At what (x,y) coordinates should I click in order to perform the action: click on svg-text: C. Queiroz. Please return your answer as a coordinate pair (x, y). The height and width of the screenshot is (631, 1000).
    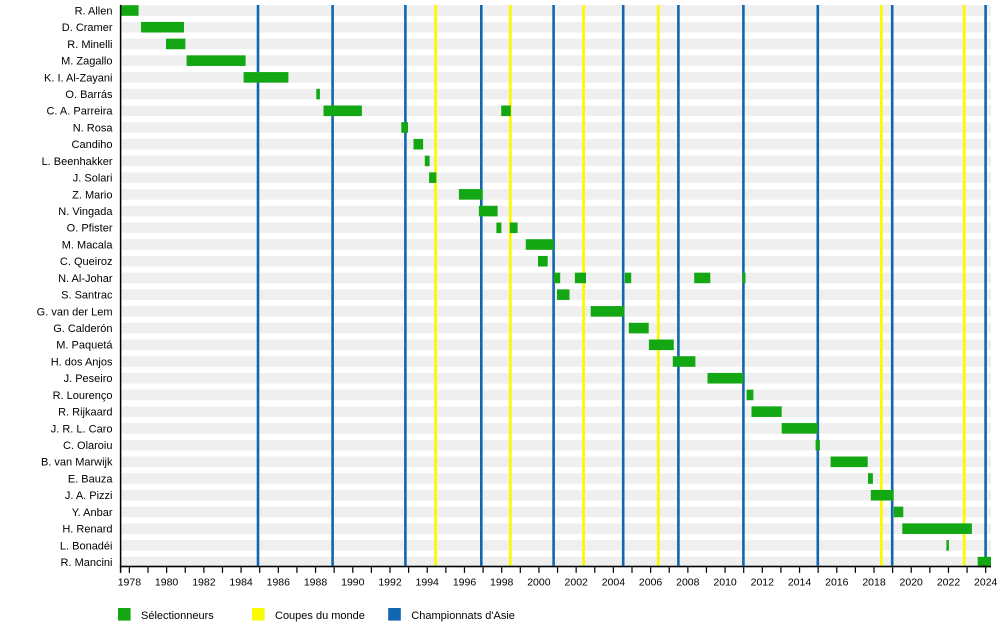
    Looking at the image, I should click on (86, 262).